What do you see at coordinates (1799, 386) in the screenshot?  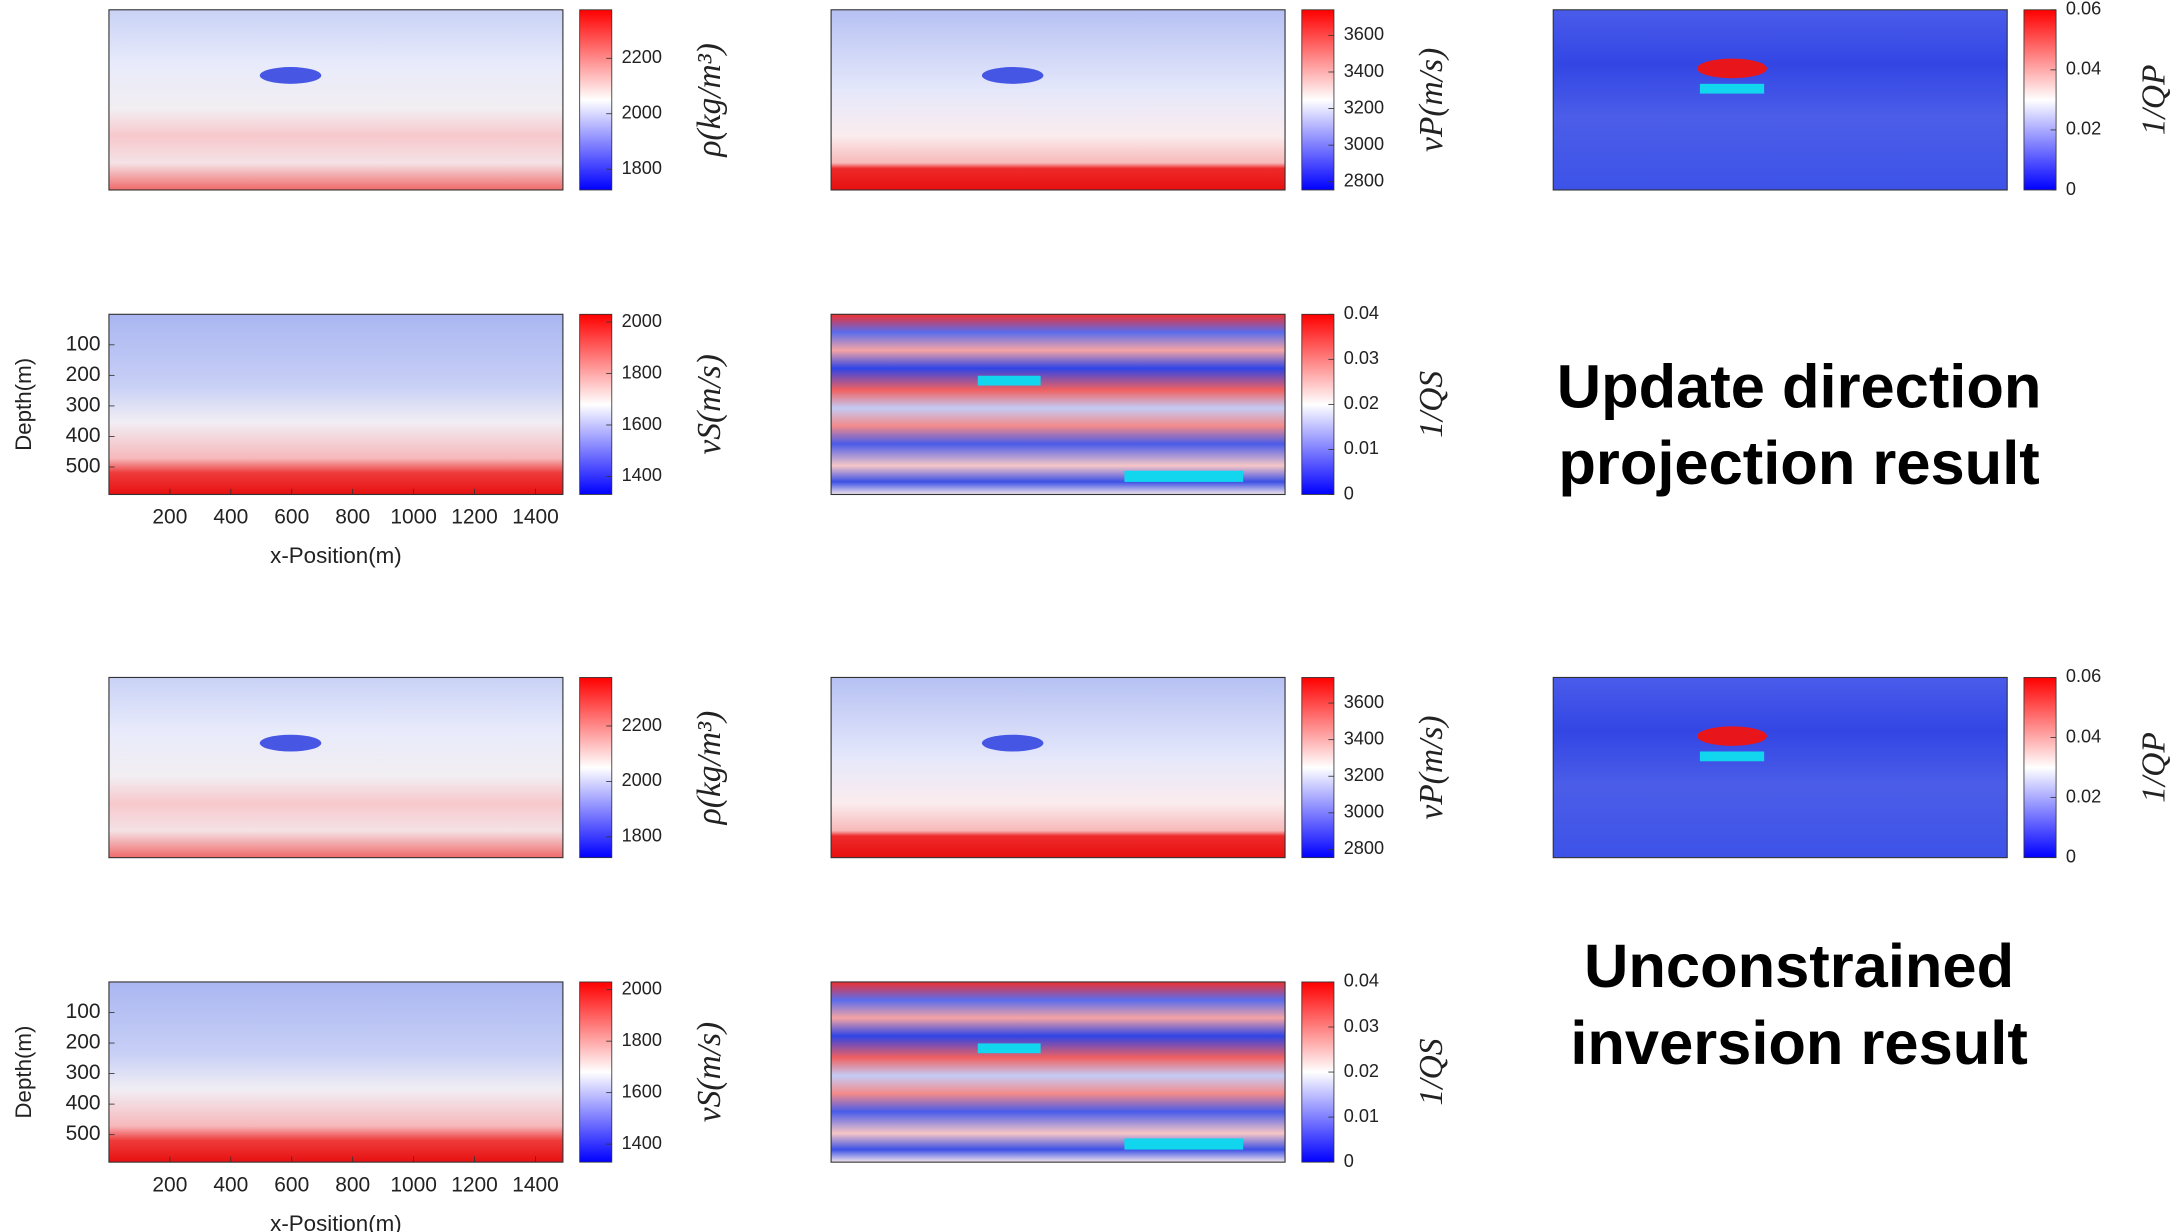 I see `annotation: Update direction` at bounding box center [1799, 386].